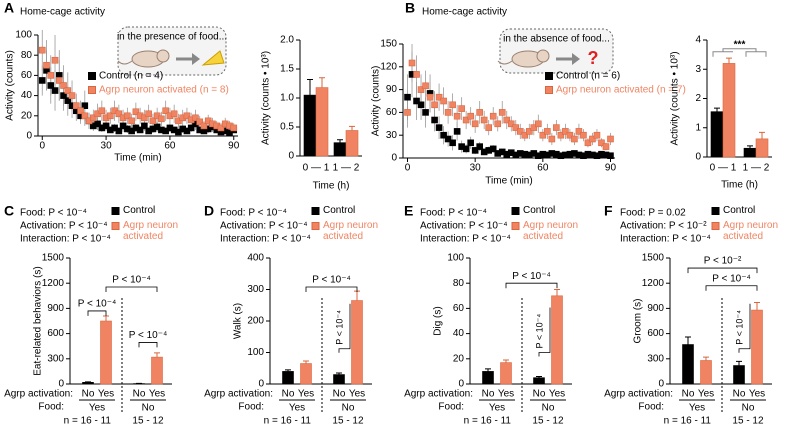 Image resolution: width=800 pixels, height=426 pixels. What do you see at coordinates (131, 76) in the screenshot?
I see `legend-label: Control (n = 4)` at bounding box center [131, 76].